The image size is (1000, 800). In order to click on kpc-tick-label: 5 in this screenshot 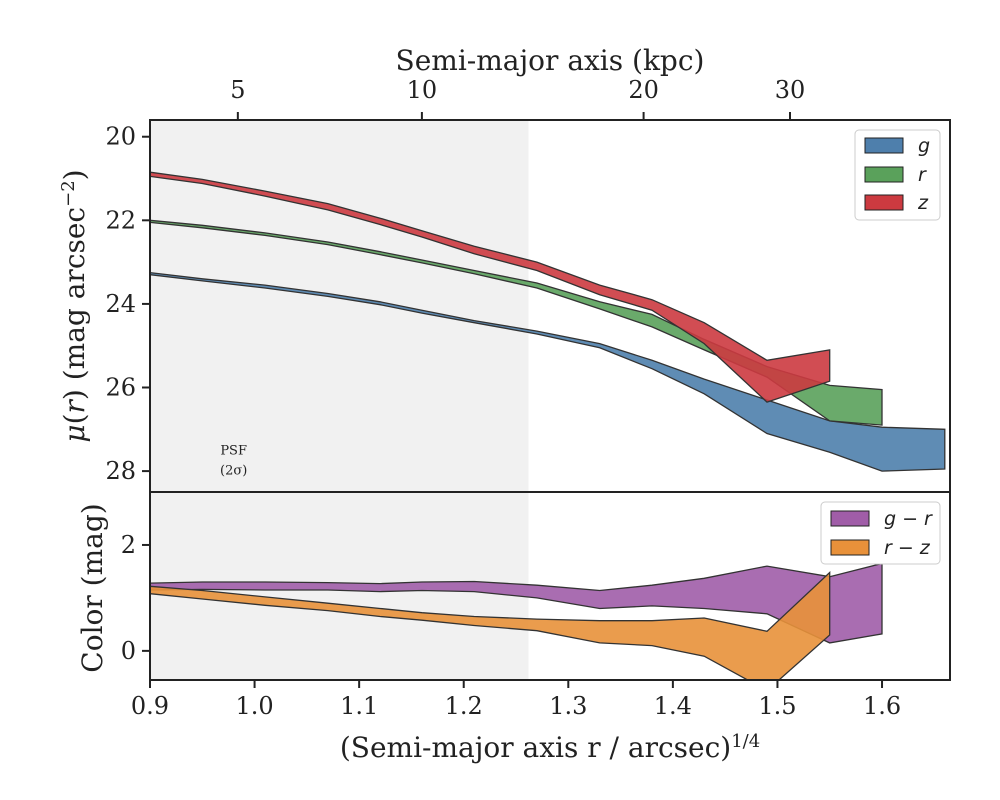, I will do `click(237, 90)`.